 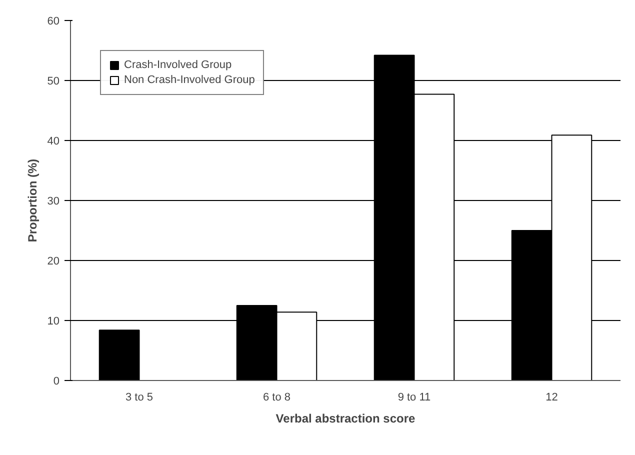 I want to click on x-axis-title: Verbal abstraction score, so click(x=346, y=419).